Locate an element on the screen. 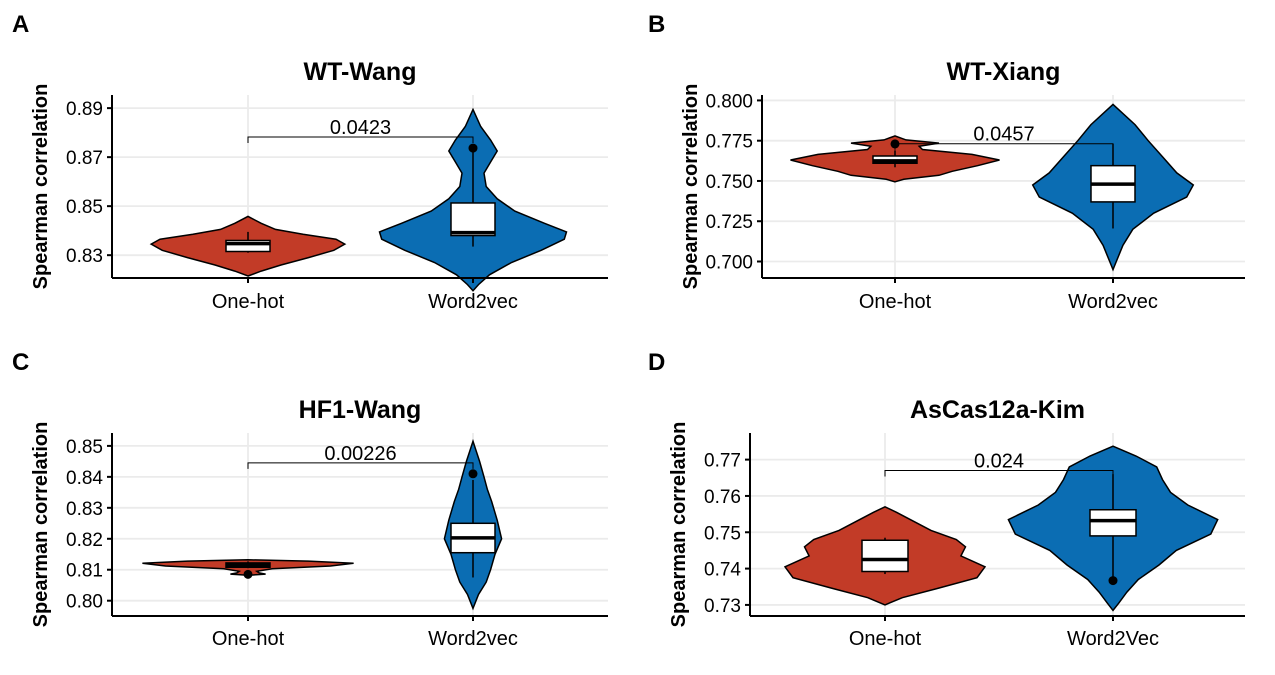 Image resolution: width=1275 pixels, height=675 pixels. y-tick-label: 0.87 is located at coordinates (84, 158).